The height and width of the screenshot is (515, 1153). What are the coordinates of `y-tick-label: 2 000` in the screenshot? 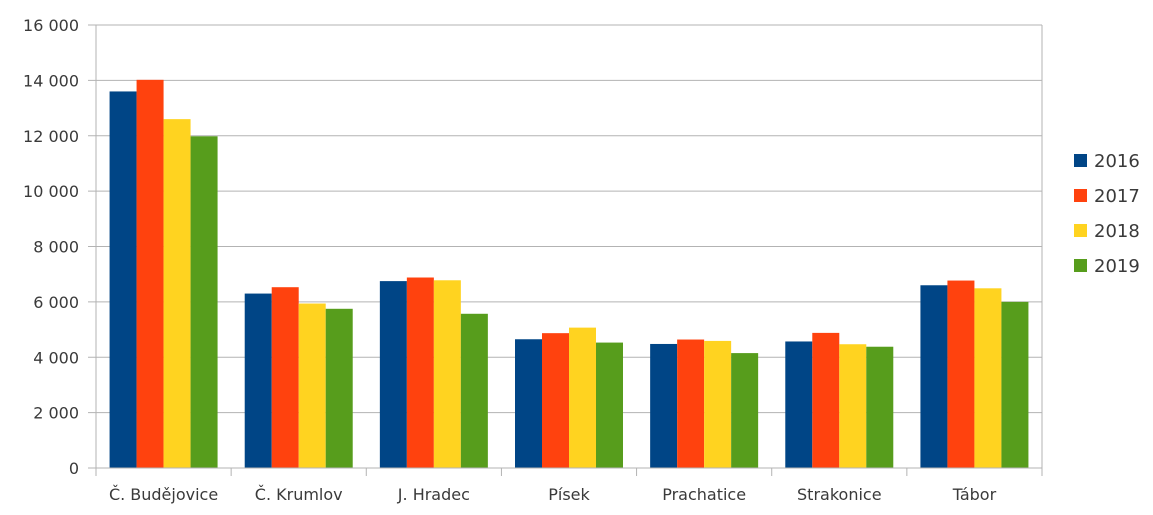 It's located at (56, 413).